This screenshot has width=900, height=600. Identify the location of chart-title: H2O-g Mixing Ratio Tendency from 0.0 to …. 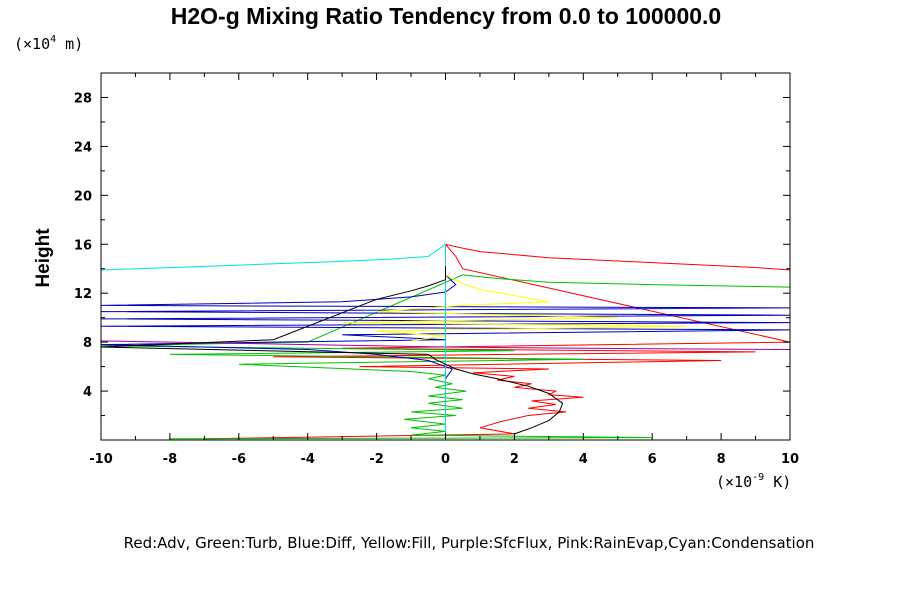
(446, 16).